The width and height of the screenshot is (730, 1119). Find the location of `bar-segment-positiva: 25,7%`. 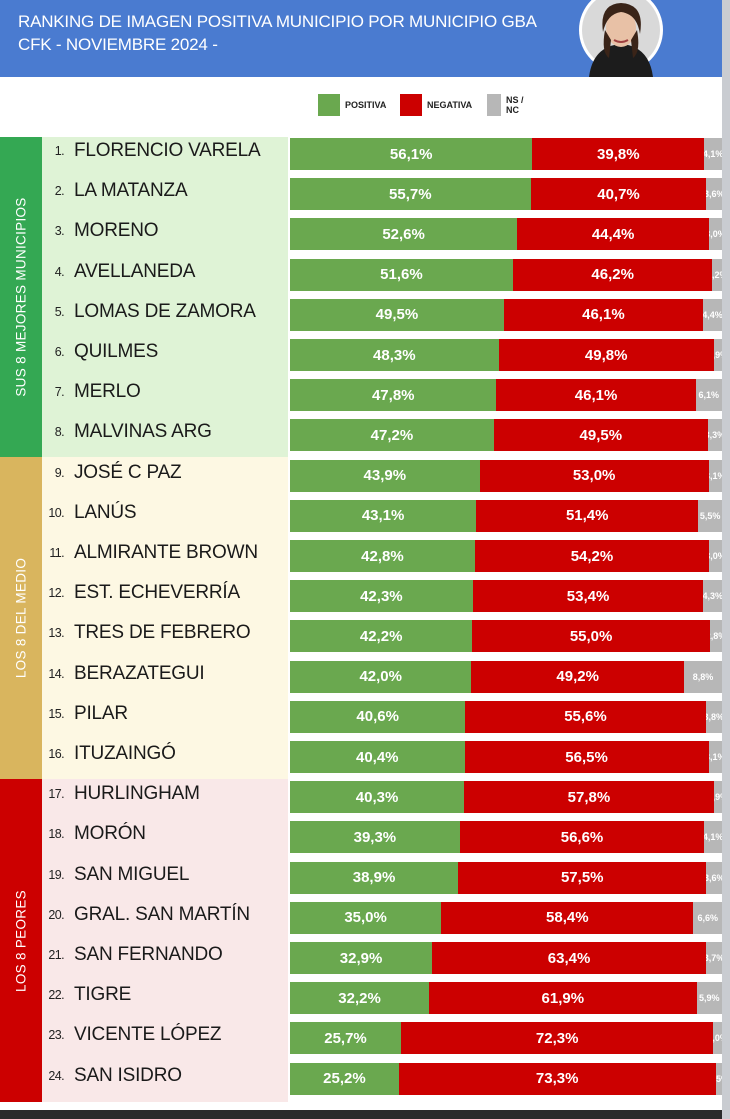

bar-segment-positiva: 25,7% is located at coordinates (346, 1038).